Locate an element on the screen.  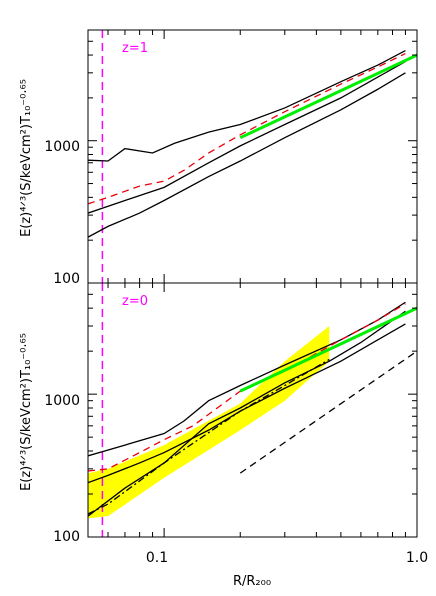
x-tick-label: 0.1 is located at coordinates (157, 558).